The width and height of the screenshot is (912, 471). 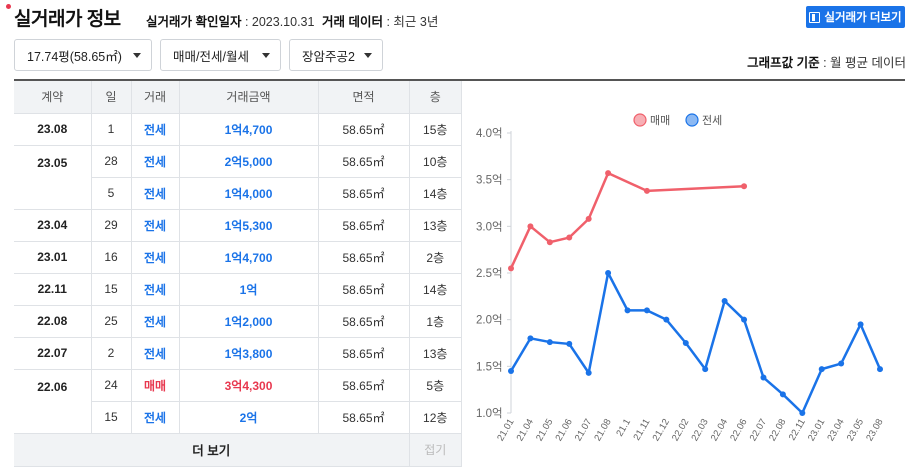 I want to click on y-tick-label: 2.5억, so click(x=489, y=273).